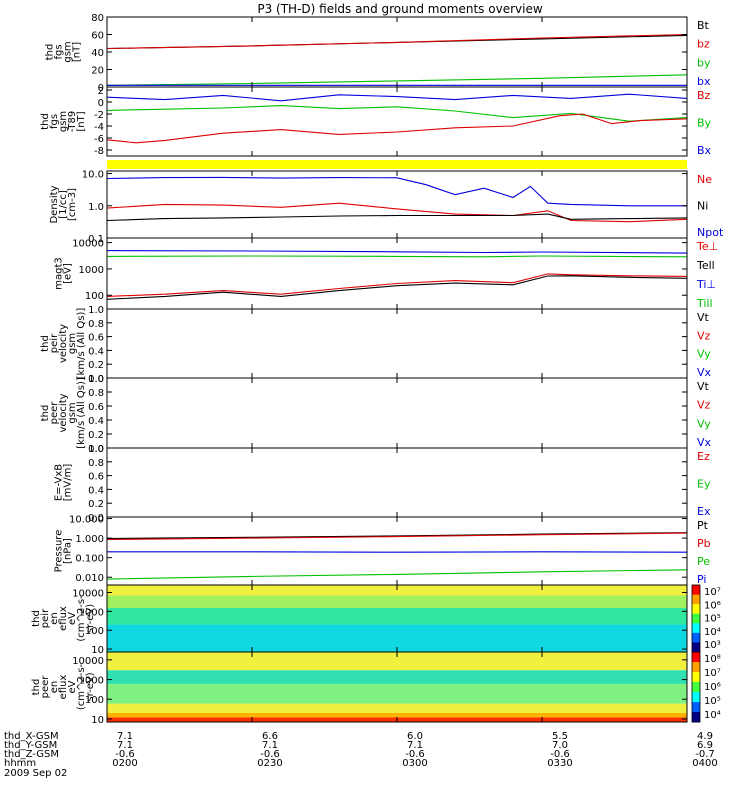 The height and width of the screenshot is (800, 750). Describe the element at coordinates (59, 273) in the screenshot. I see `y-axis-label: magt3` at that location.